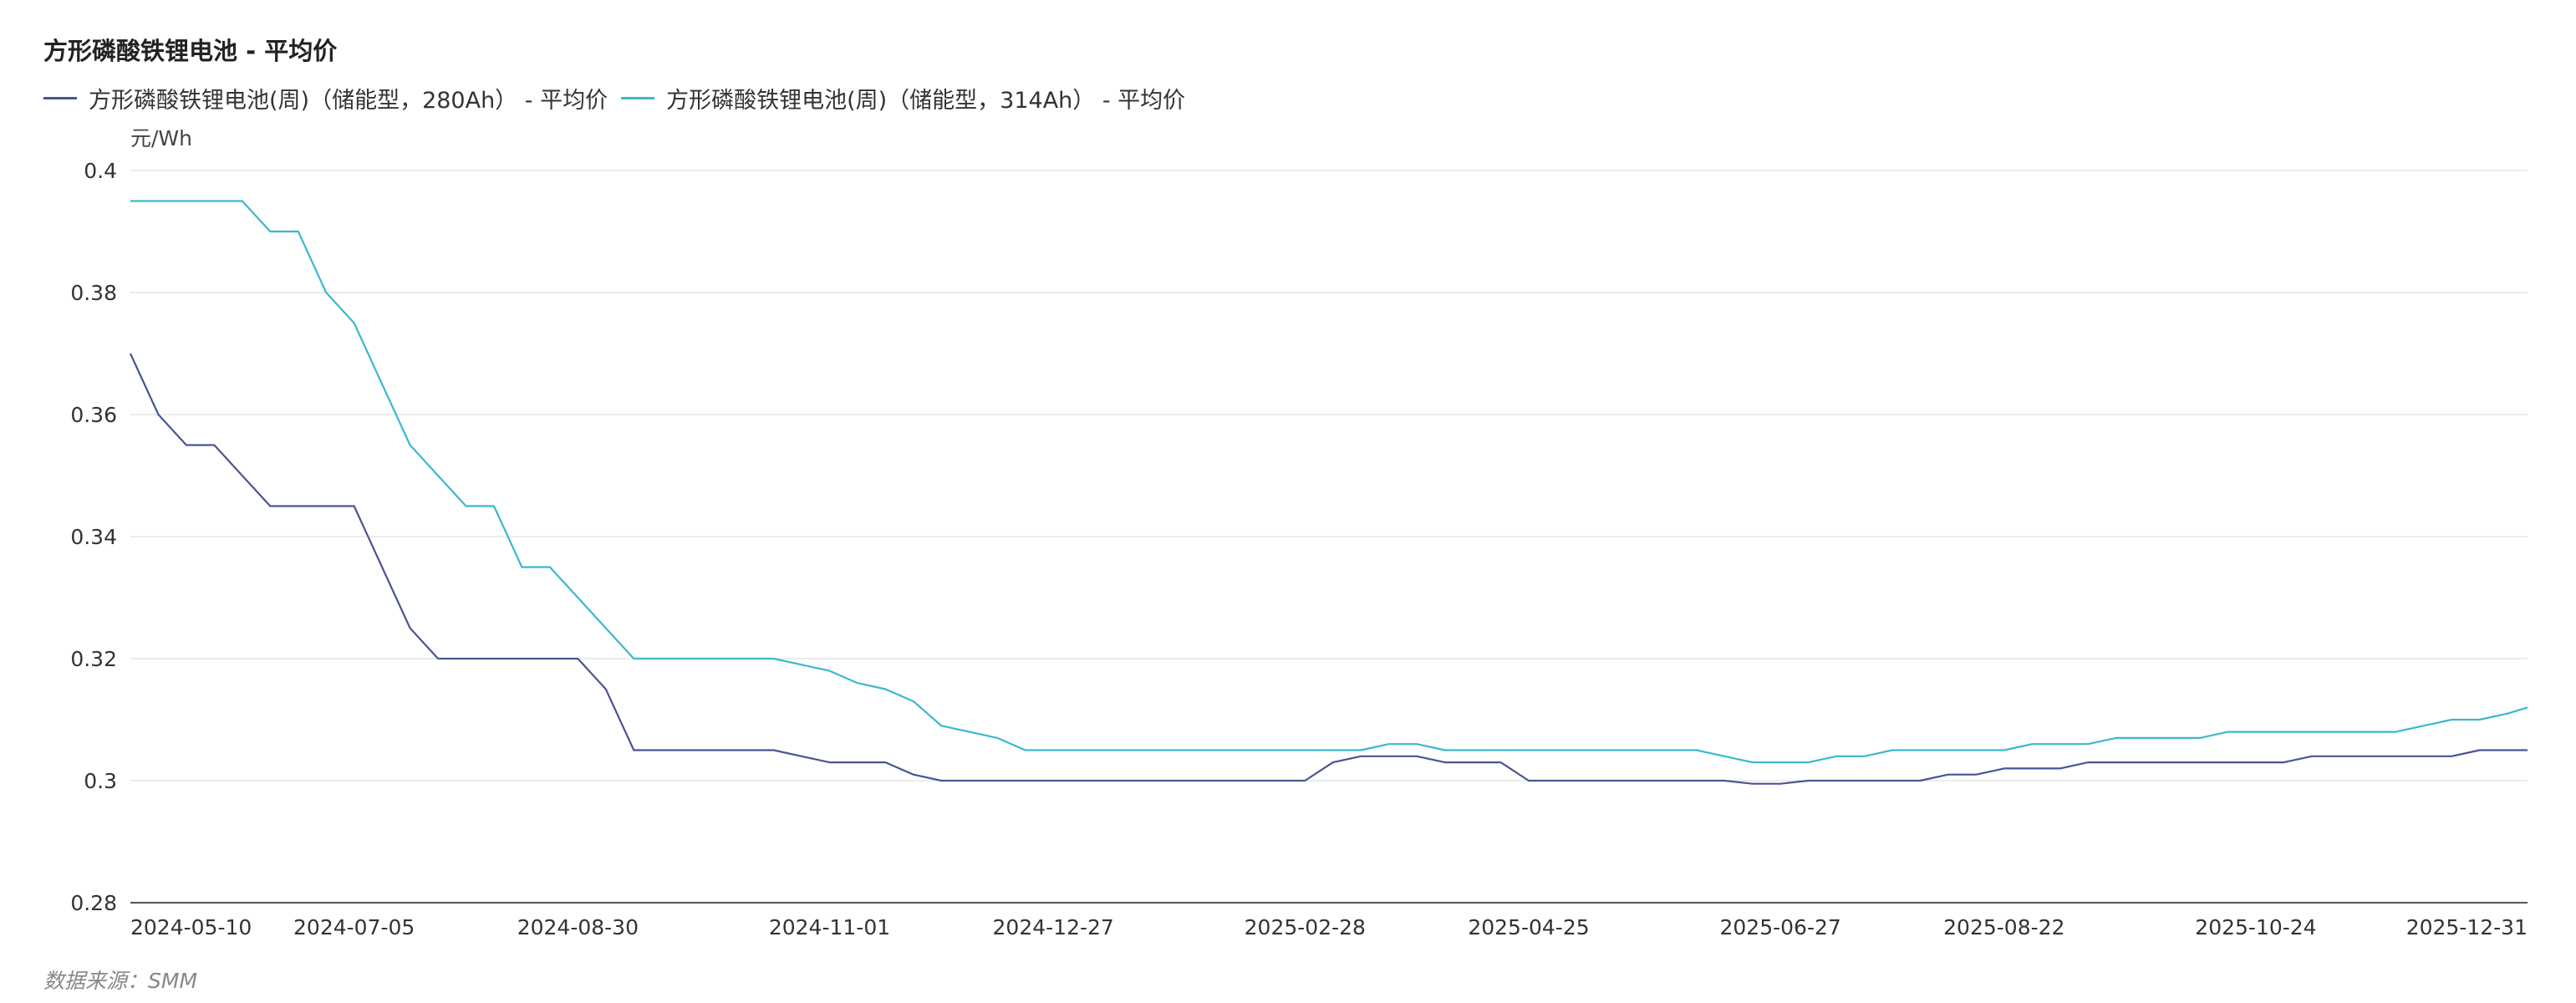 This screenshot has height=1003, width=2576. I want to click on y-tick-label: 0.38, so click(93, 293).